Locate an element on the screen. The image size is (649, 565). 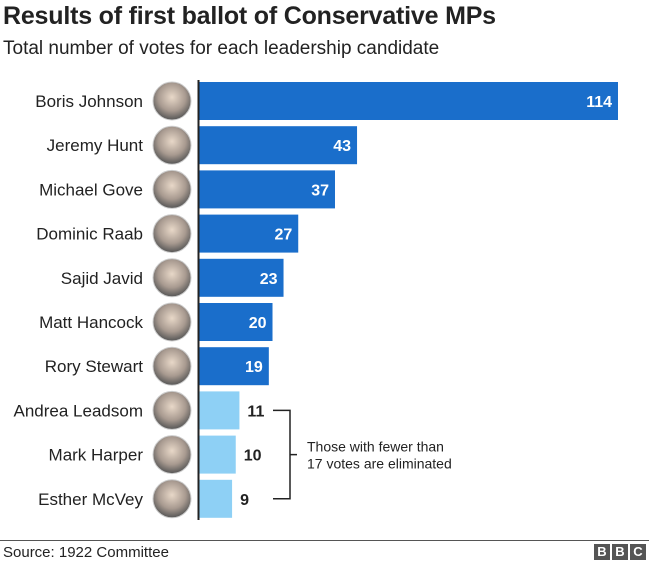
category-label: Michael Gove is located at coordinates (91, 189).